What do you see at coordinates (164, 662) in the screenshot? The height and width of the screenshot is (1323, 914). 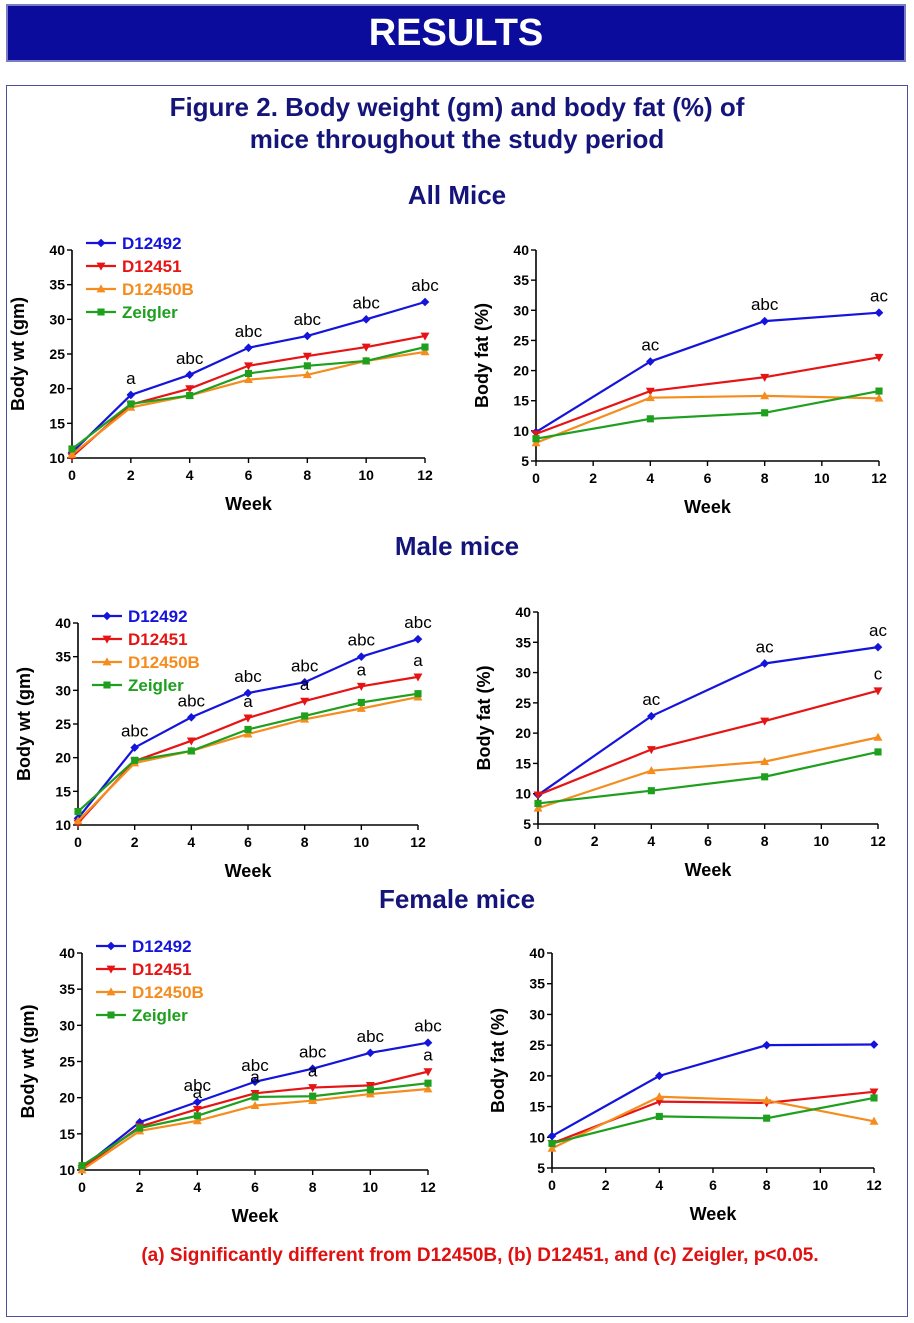 I see `legend-label-d12450b: D12450B` at bounding box center [164, 662].